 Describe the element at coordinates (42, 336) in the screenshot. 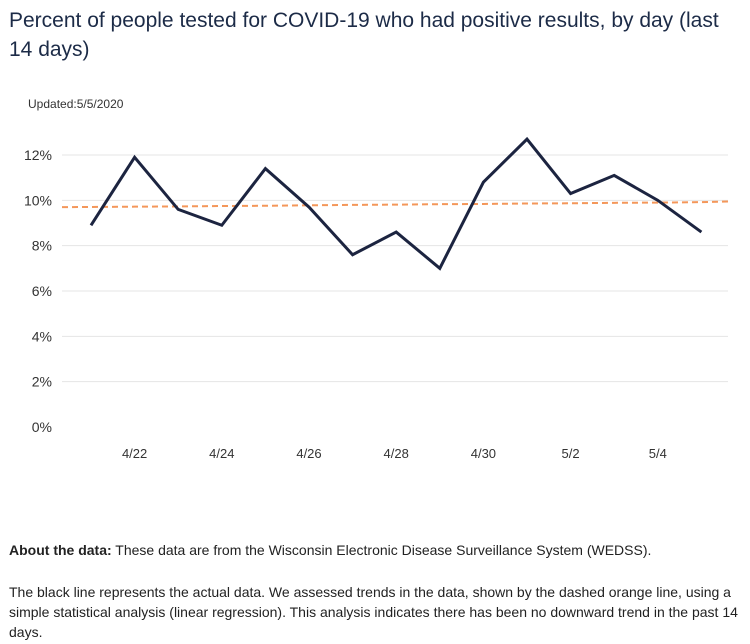

I see `y-tick-label: 4%` at that location.